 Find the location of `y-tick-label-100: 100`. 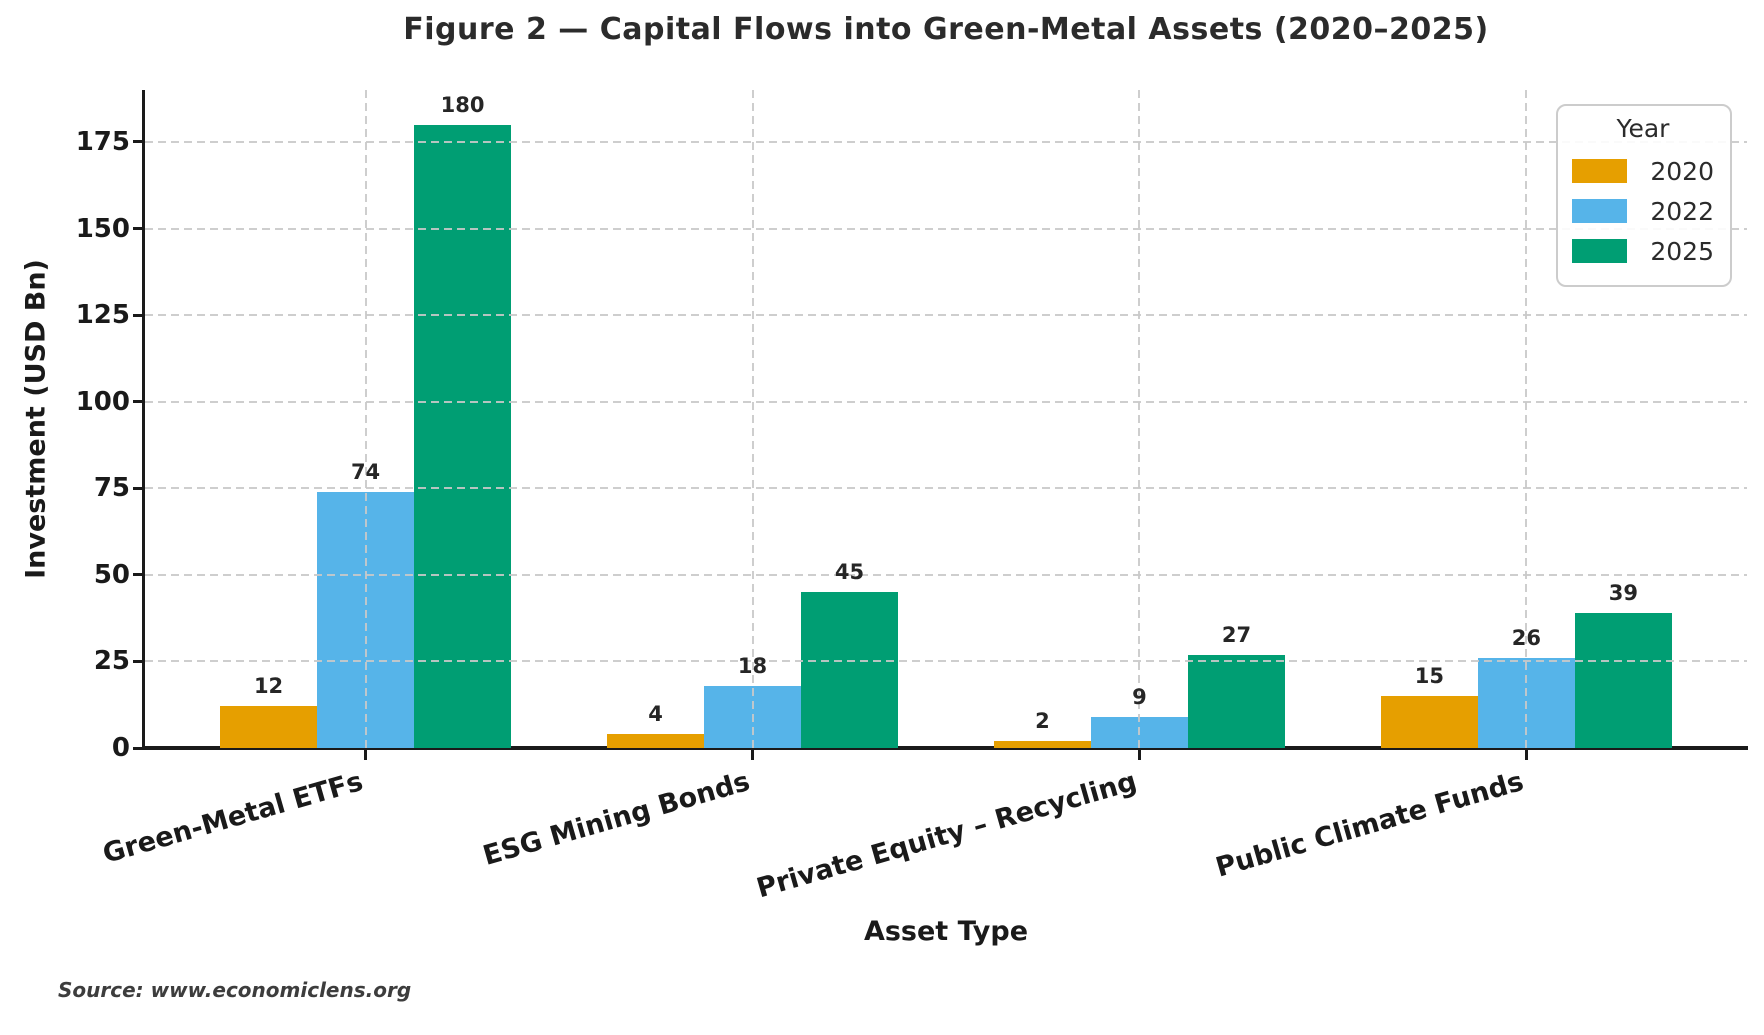

y-tick-label-100: 100 is located at coordinates (102, 401).